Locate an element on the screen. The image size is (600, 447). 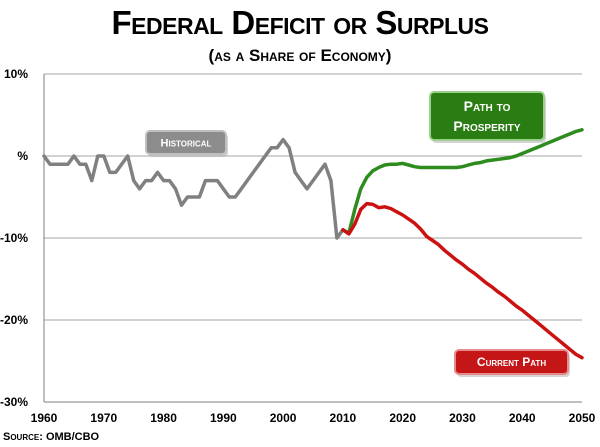
chart-title: Federal Deficit or Surplus is located at coordinates (300, 22).